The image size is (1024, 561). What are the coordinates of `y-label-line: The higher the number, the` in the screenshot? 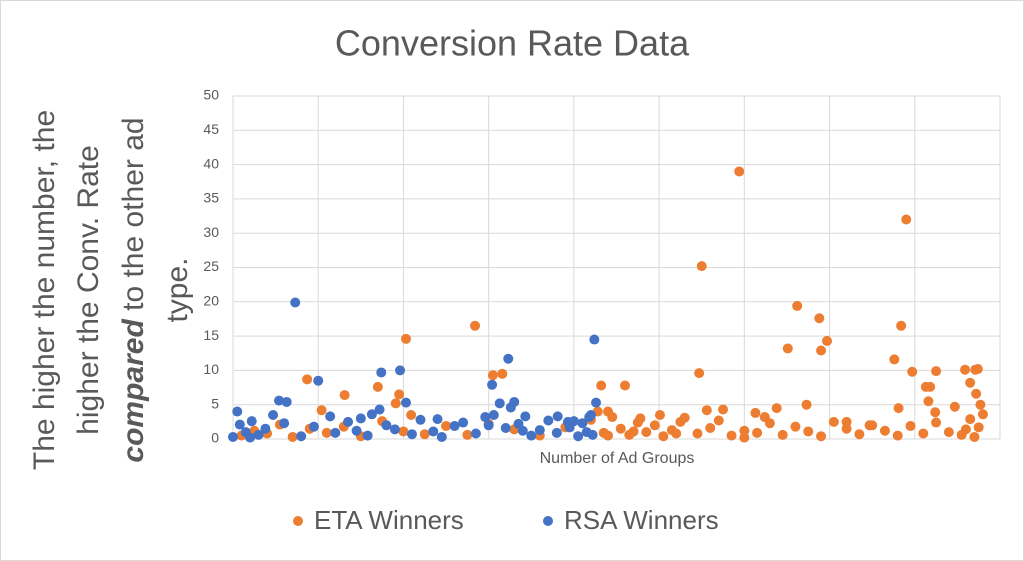 It's located at (44, 290).